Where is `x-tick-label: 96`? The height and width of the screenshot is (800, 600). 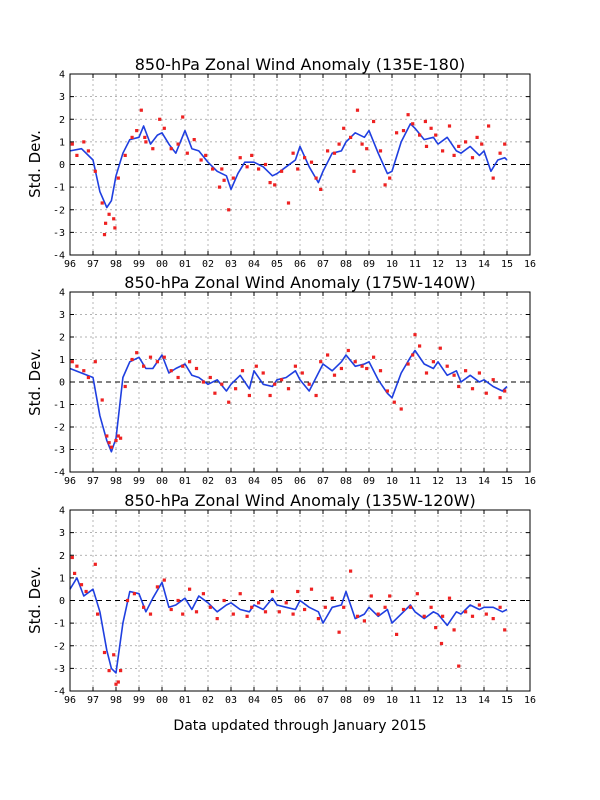
x-tick-label: 96 is located at coordinates (70, 264).